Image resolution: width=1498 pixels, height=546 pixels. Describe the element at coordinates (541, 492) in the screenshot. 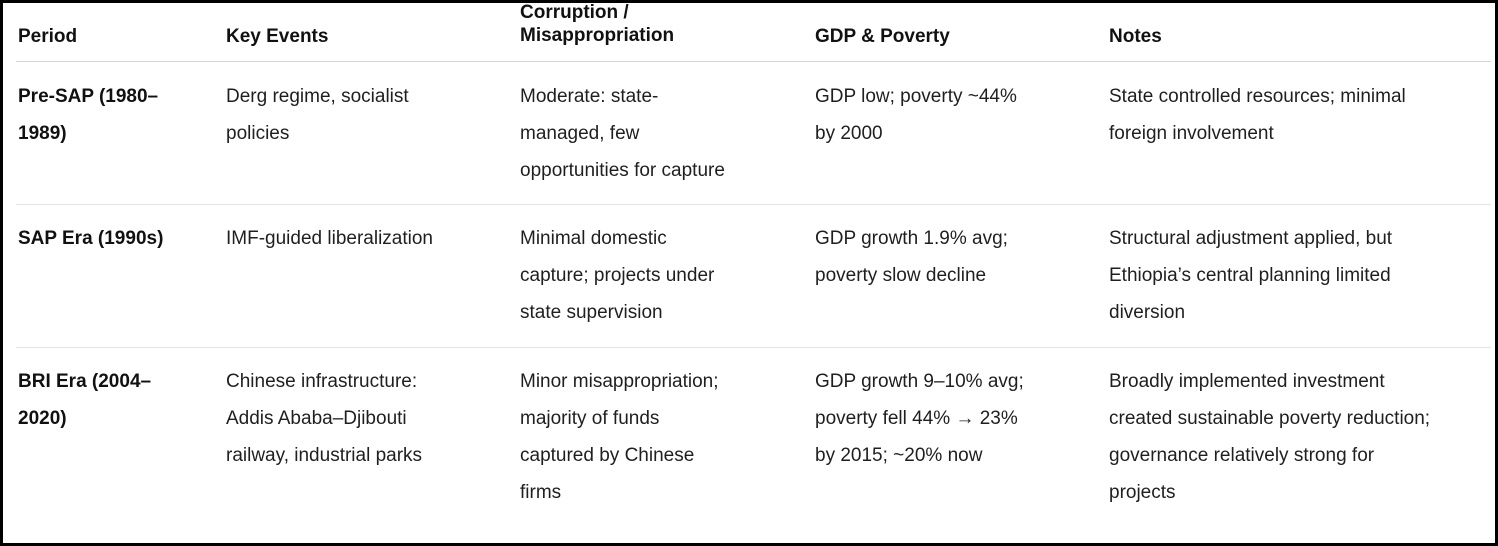

I see `cell-line: firms` at that location.